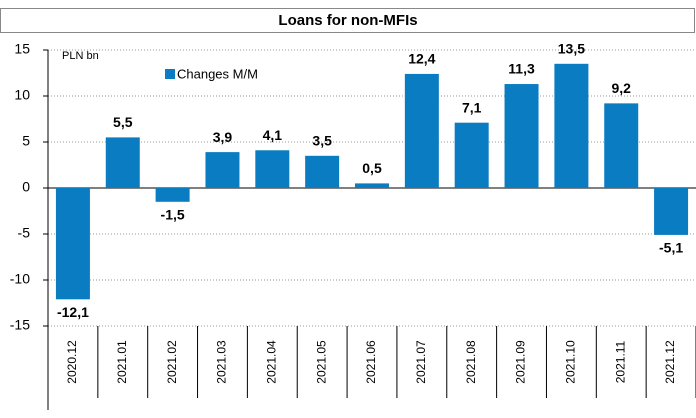 The height and width of the screenshot is (418, 696). What do you see at coordinates (421, 362) in the screenshot?
I see `x-tick-label: 2021.07` at bounding box center [421, 362].